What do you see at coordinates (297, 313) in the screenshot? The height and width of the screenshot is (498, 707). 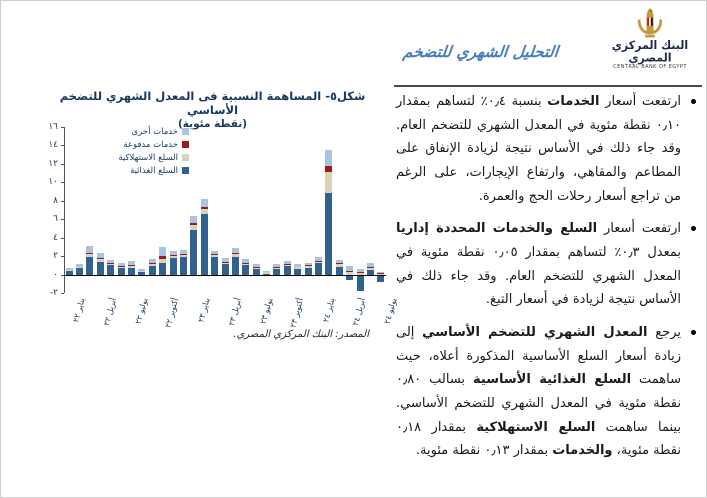 I see `x-axis-label: أكتوبر ٢٣` at bounding box center [297, 313].